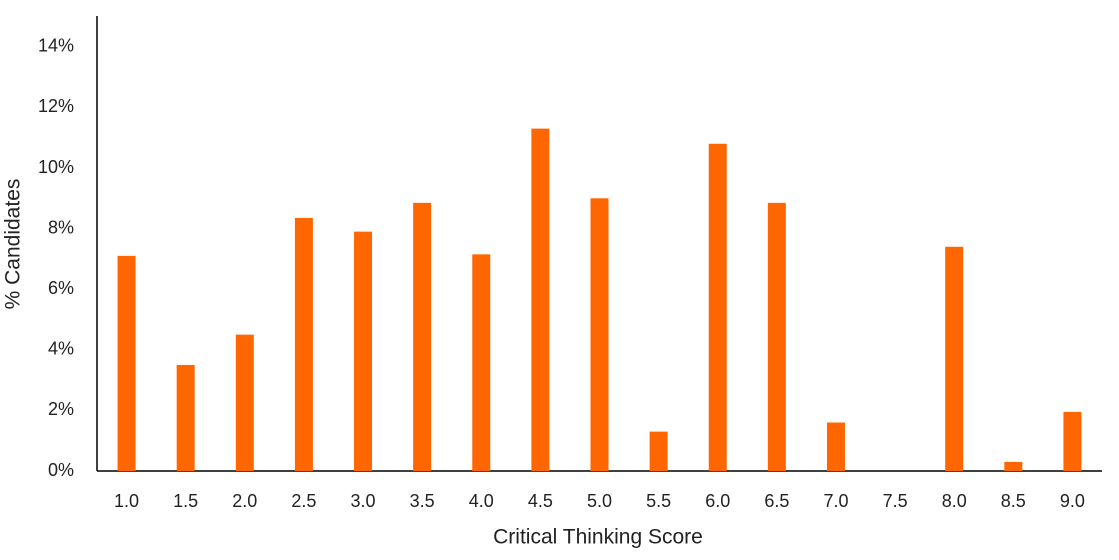  Describe the element at coordinates (56, 46) in the screenshot. I see `y-tick-label: 14%` at that location.